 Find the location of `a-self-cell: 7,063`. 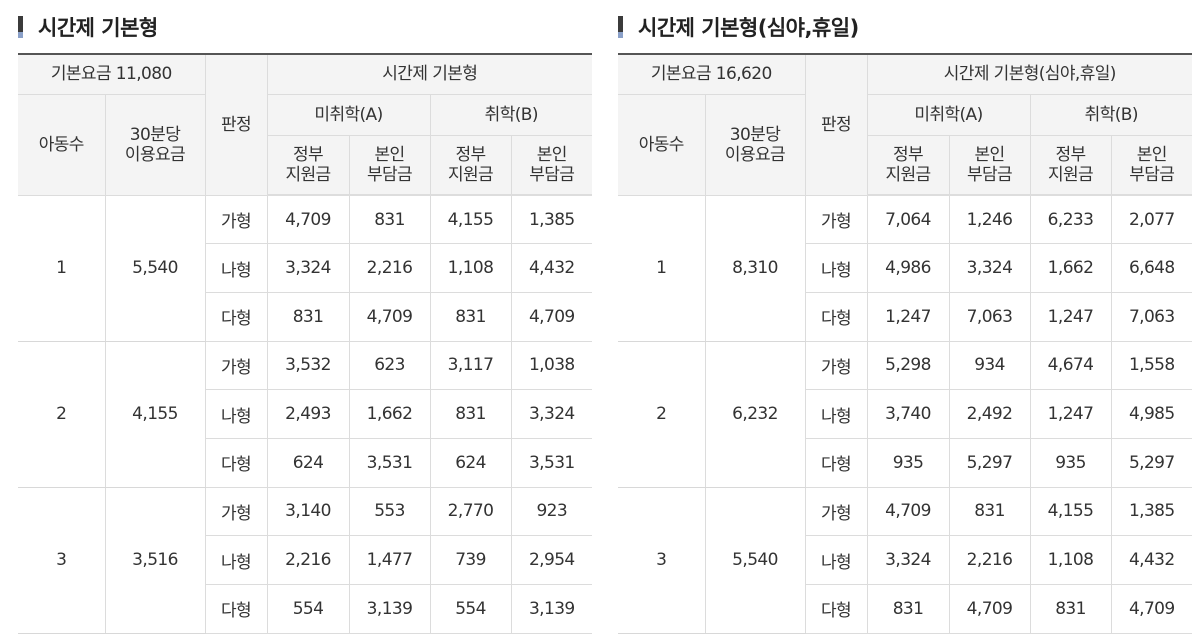

a-self-cell: 7,063 is located at coordinates (990, 317).